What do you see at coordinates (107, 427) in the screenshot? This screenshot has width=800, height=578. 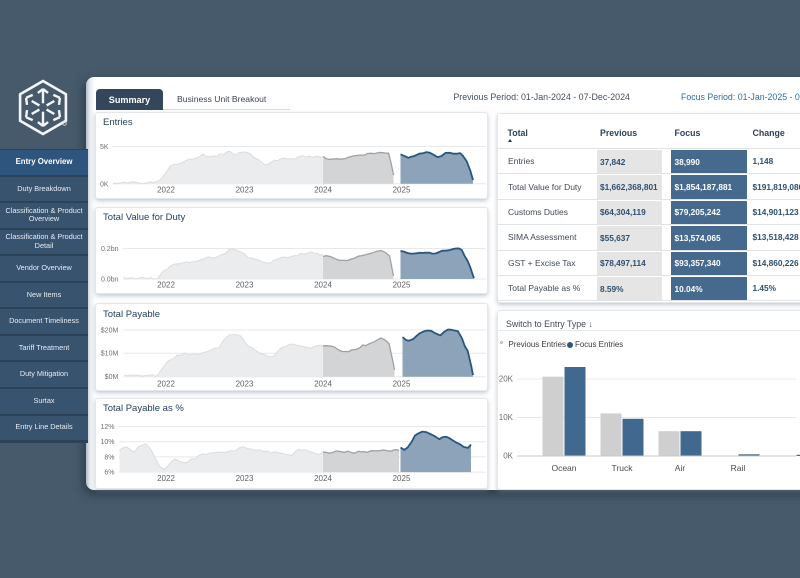 I see `svg-text: 12%` at bounding box center [107, 427].